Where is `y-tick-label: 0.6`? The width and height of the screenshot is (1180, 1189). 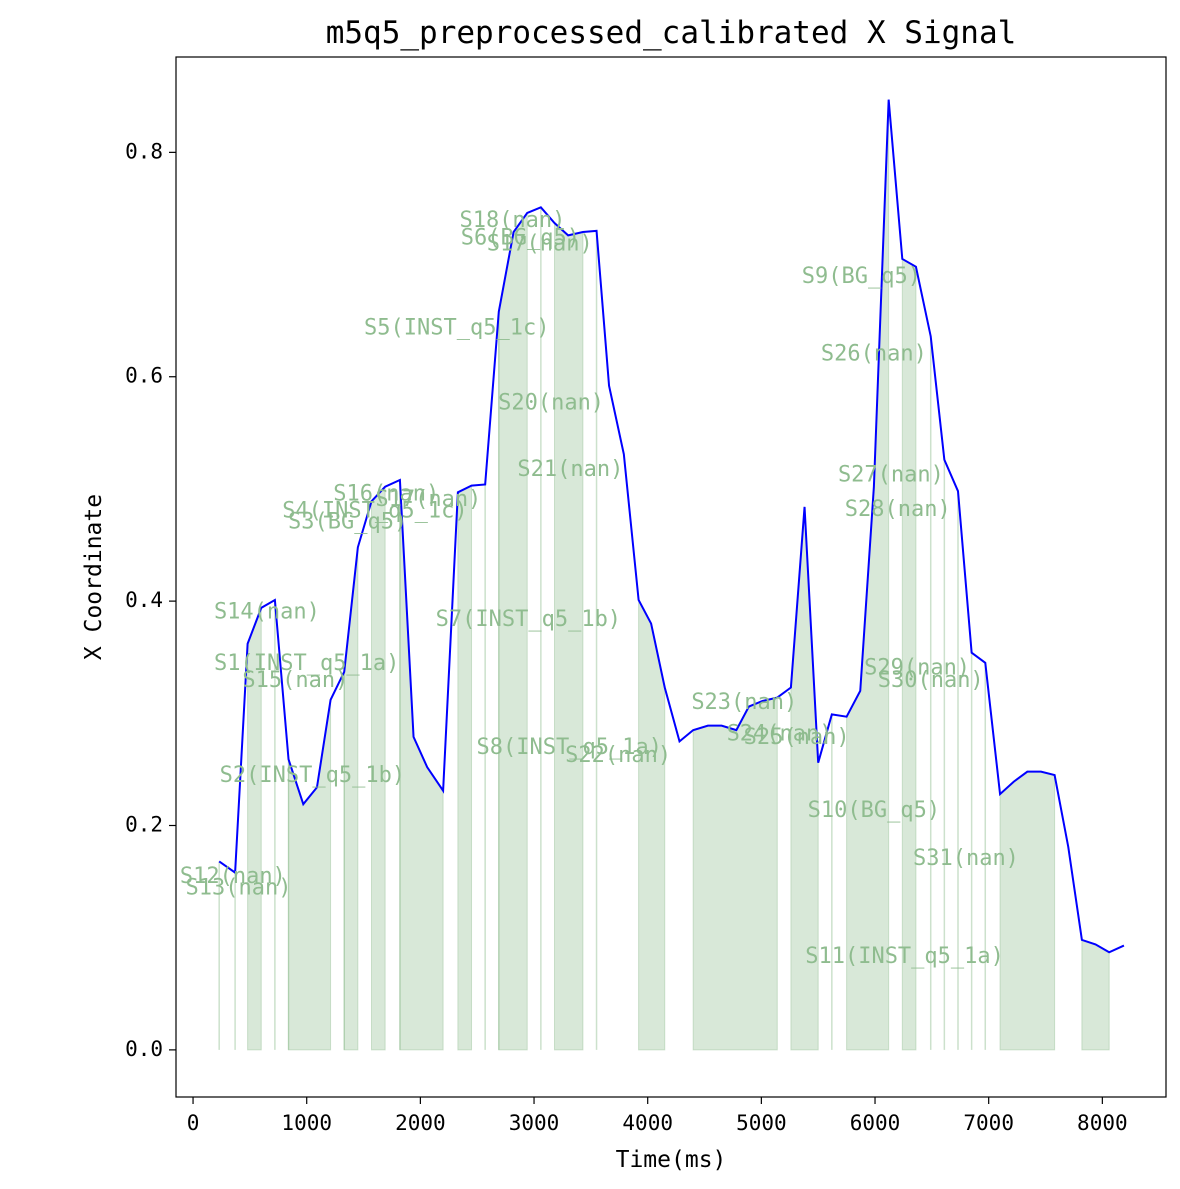 y-tick-label: 0.6 is located at coordinates (144, 376).